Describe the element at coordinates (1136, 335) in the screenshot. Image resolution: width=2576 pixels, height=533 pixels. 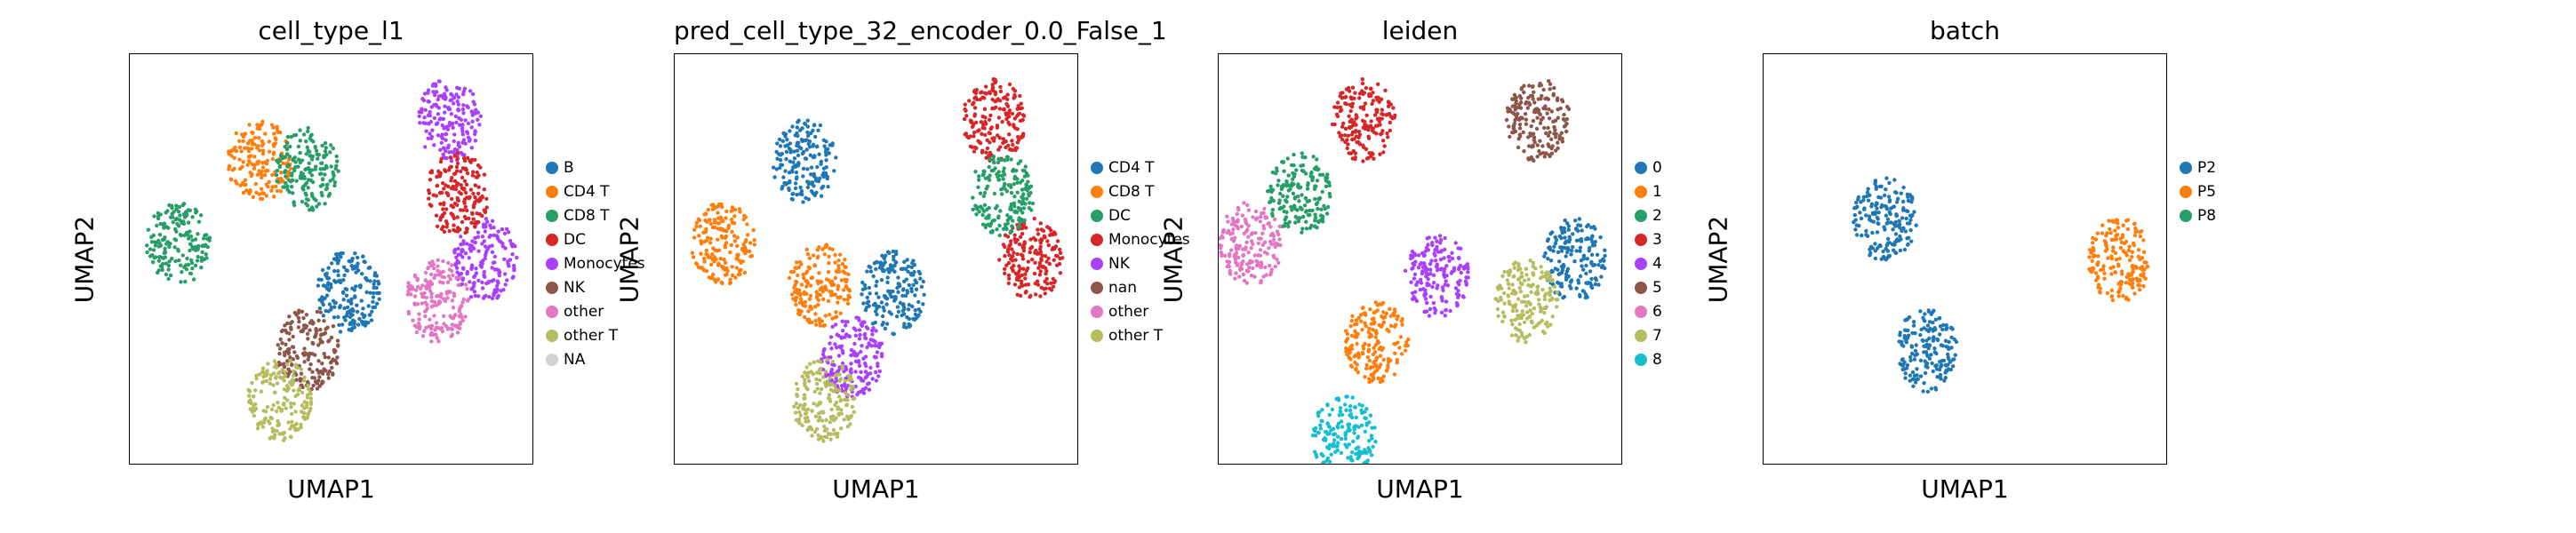
I see `legend-label: other T` at that location.